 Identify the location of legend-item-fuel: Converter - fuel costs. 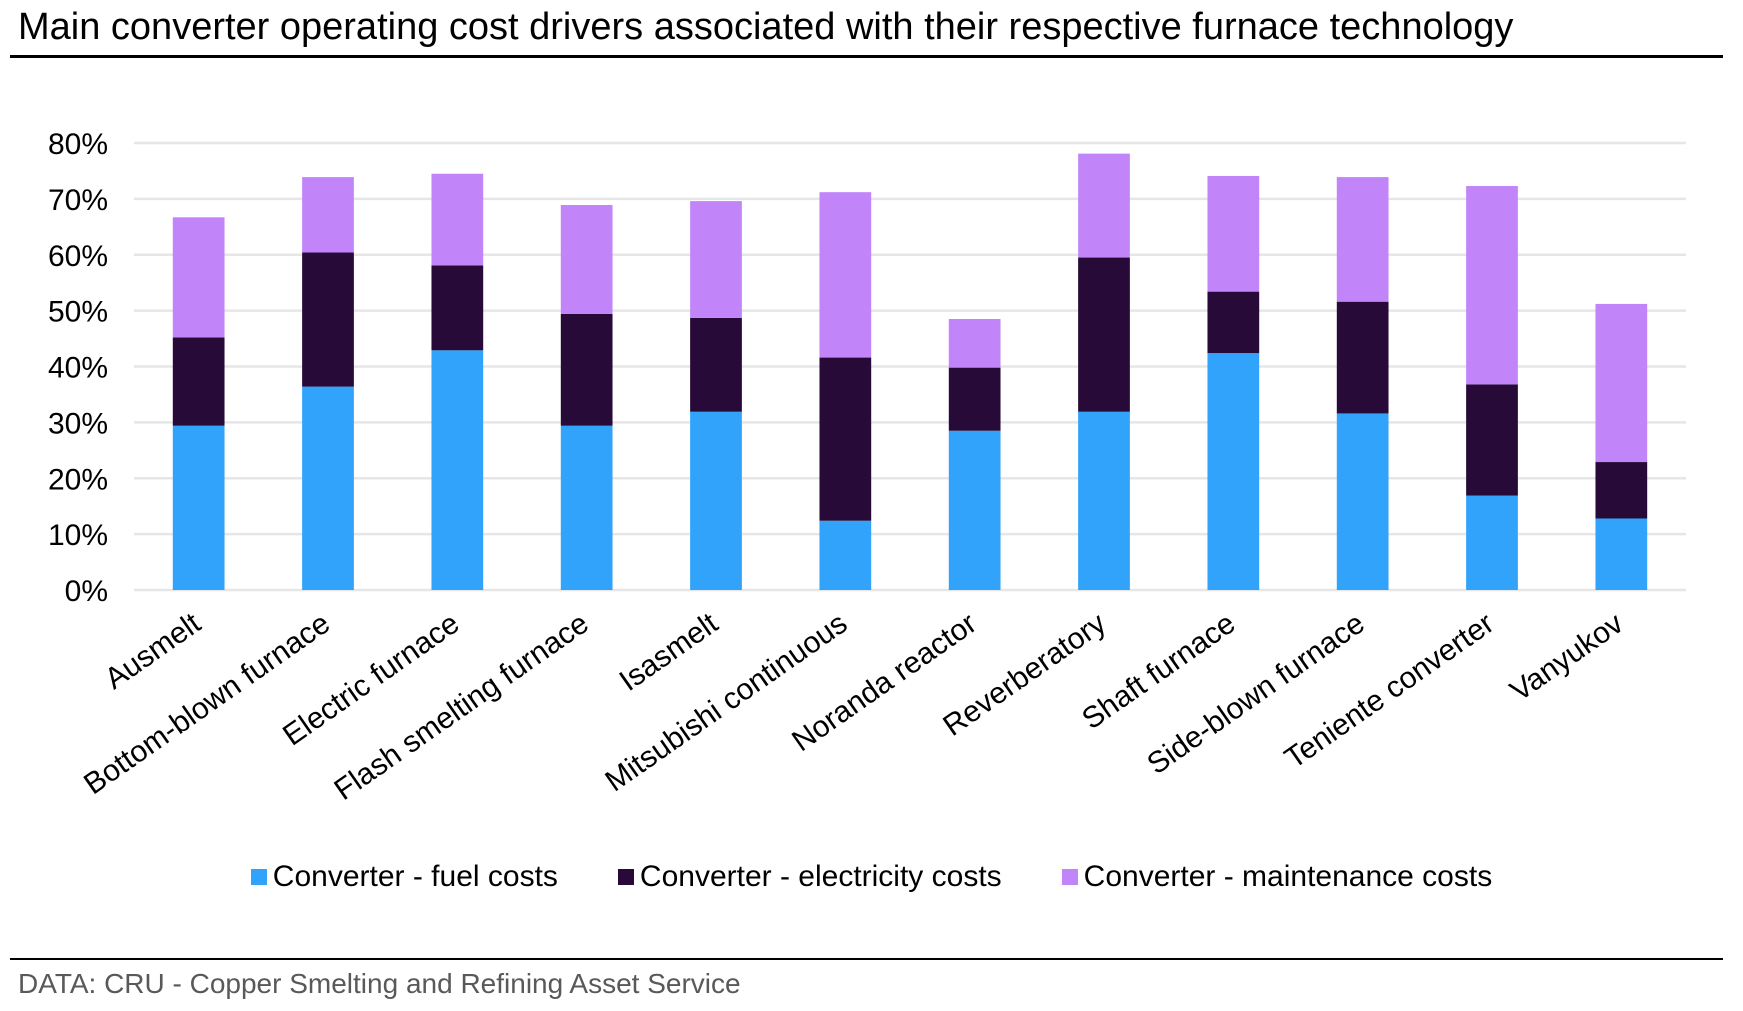
(404, 877).